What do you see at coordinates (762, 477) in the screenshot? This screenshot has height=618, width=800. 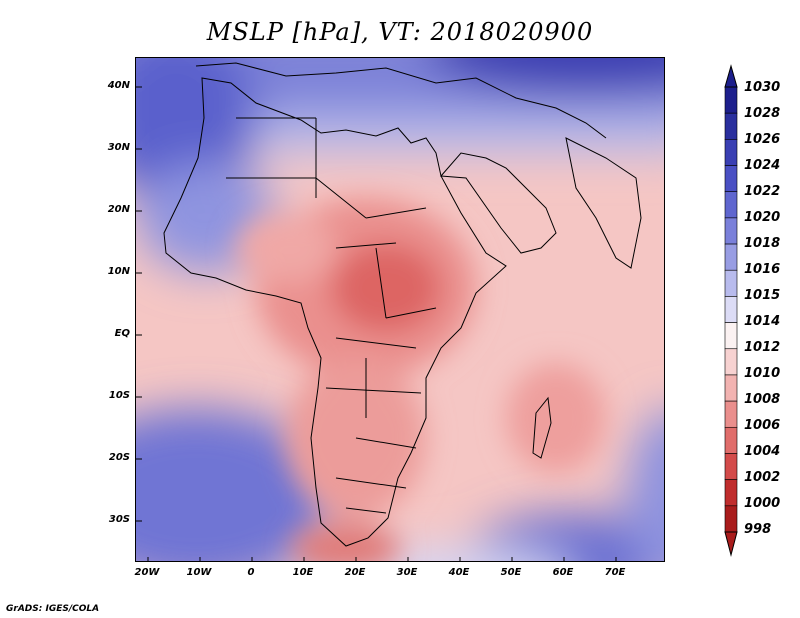 I see `colorbar-label-1002: 1002` at bounding box center [762, 477].